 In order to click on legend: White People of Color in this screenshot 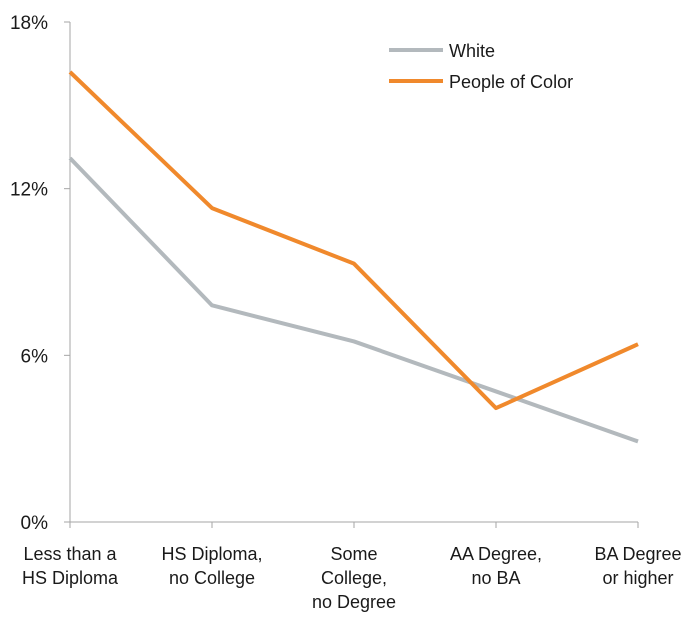, I will do `click(481, 66)`.